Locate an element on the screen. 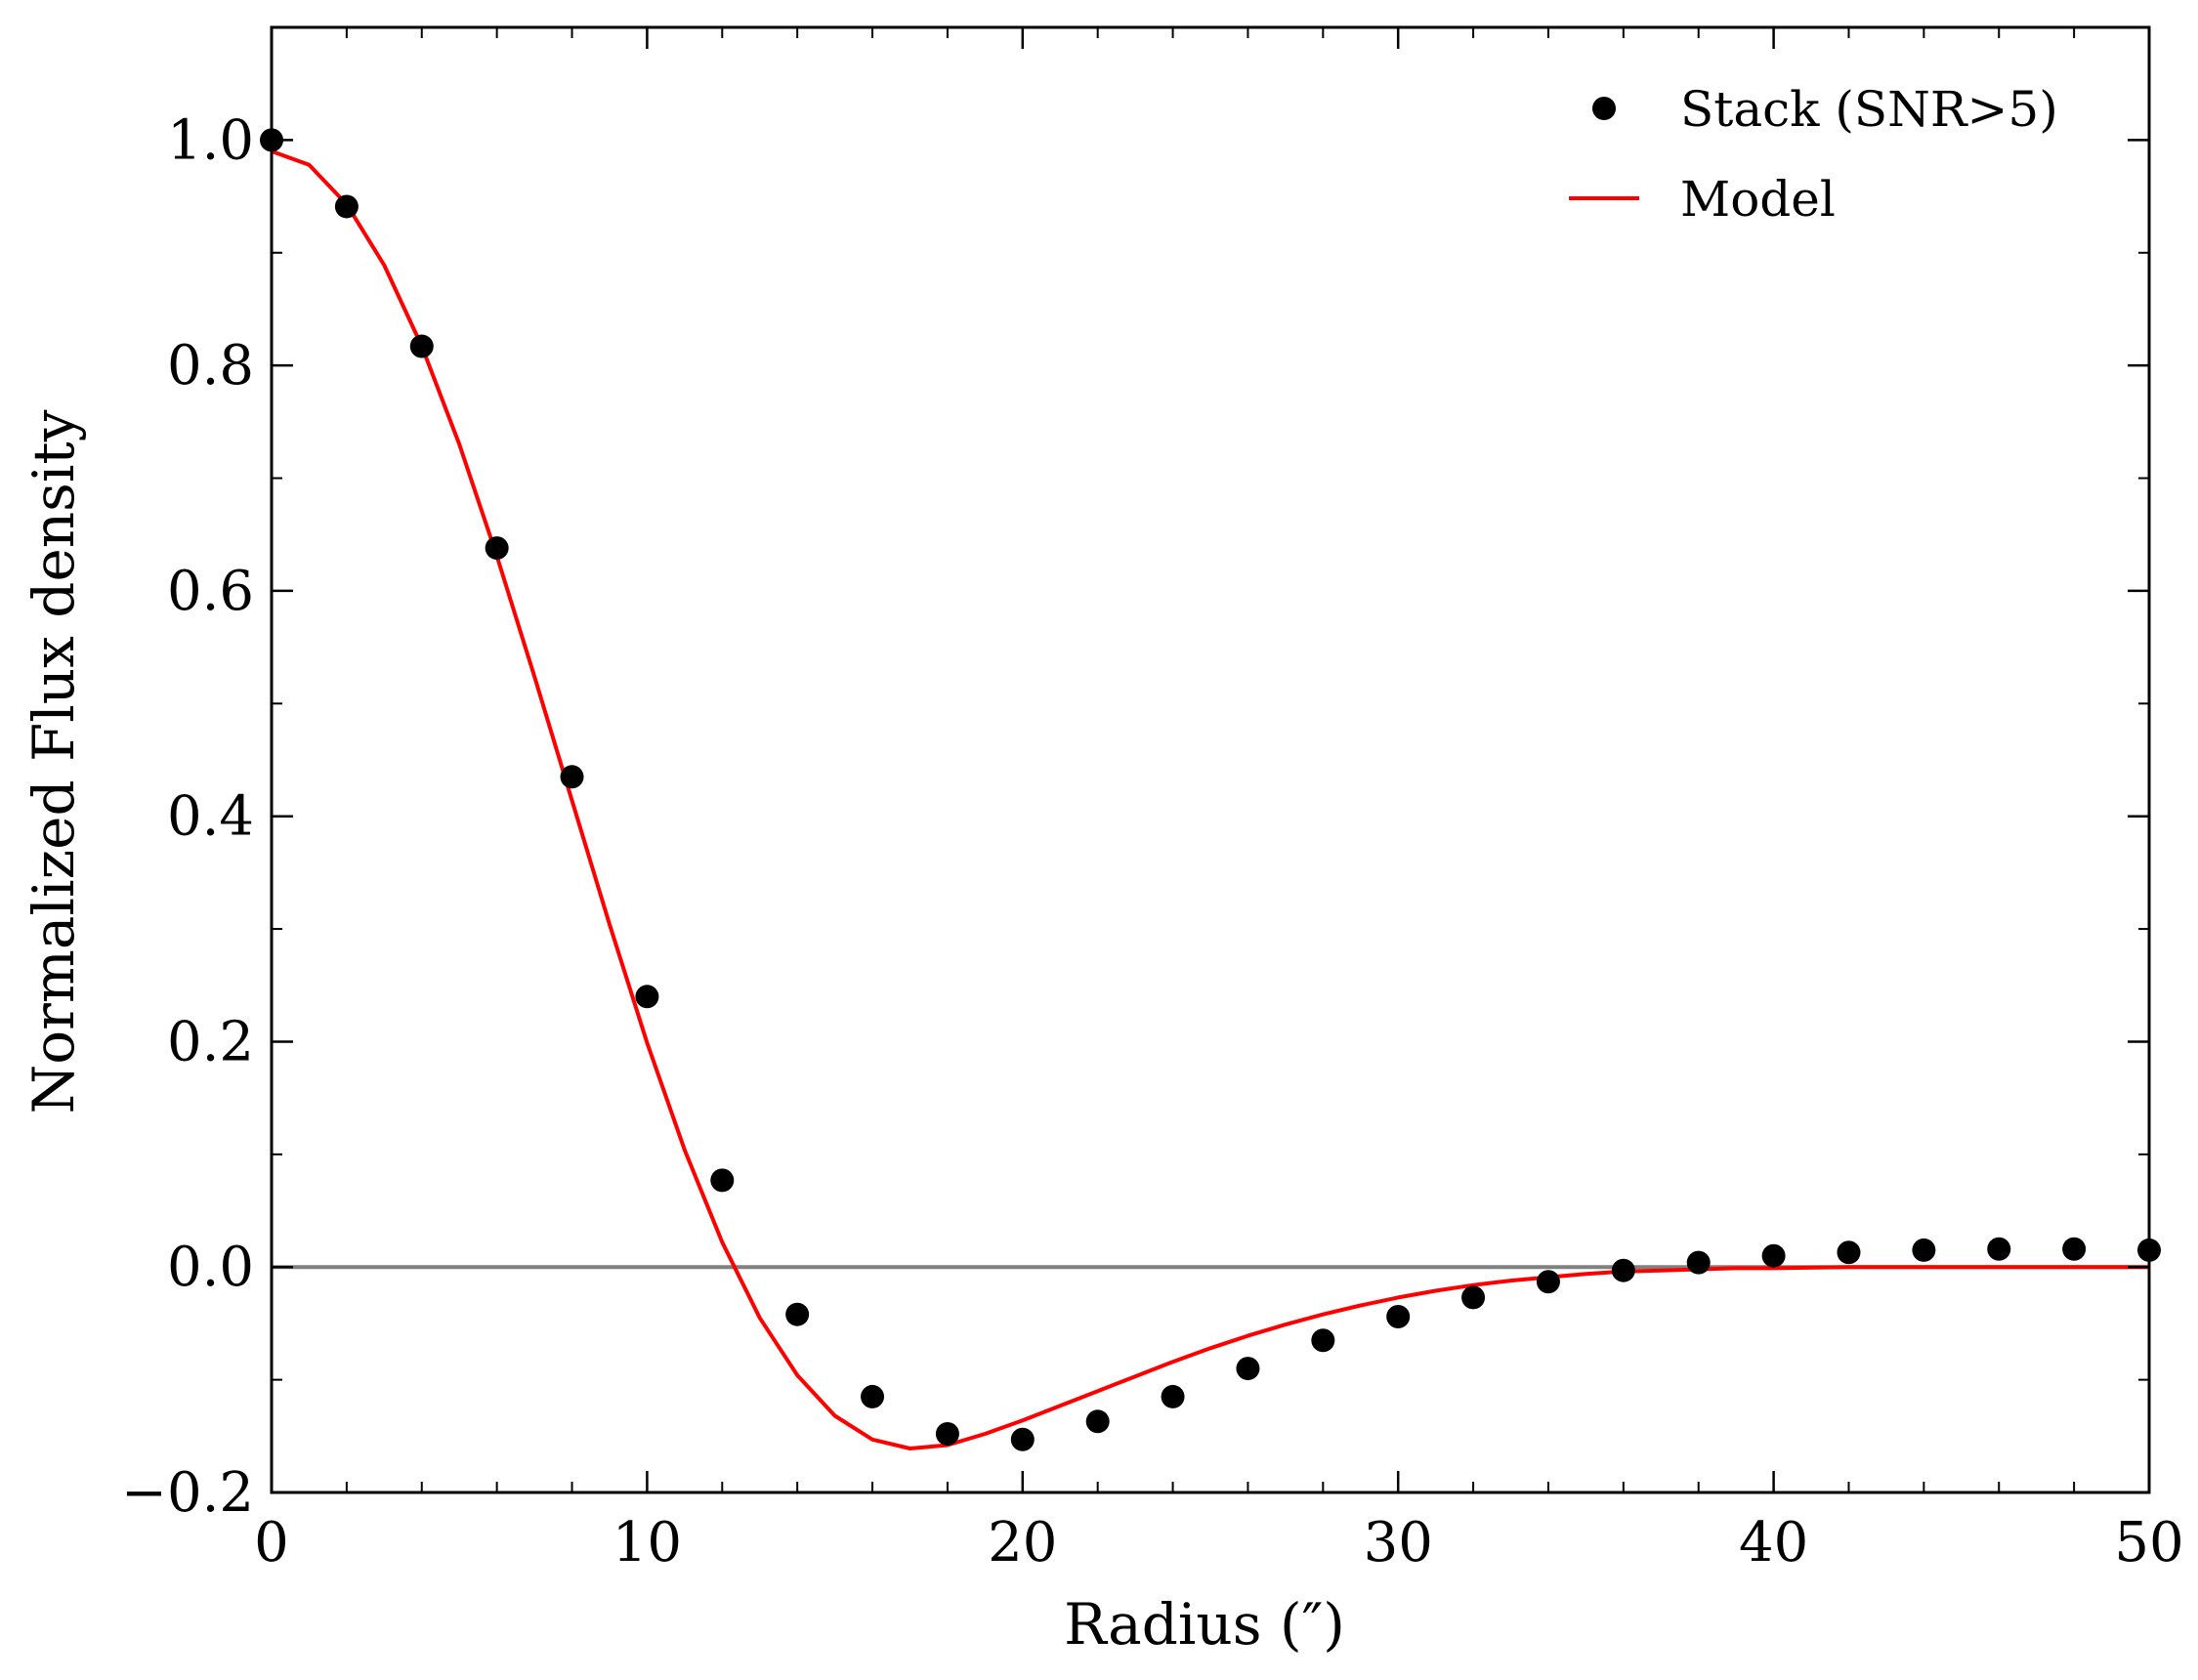 This screenshot has height=1680, width=2198. x-tick-label: 10 is located at coordinates (648, 1543).